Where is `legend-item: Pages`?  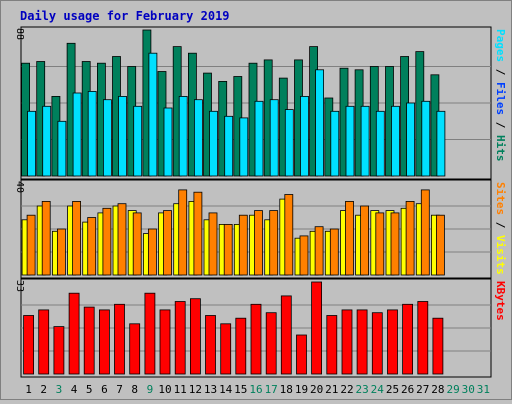
legend-item: Pages is located at coordinates (500, 45).